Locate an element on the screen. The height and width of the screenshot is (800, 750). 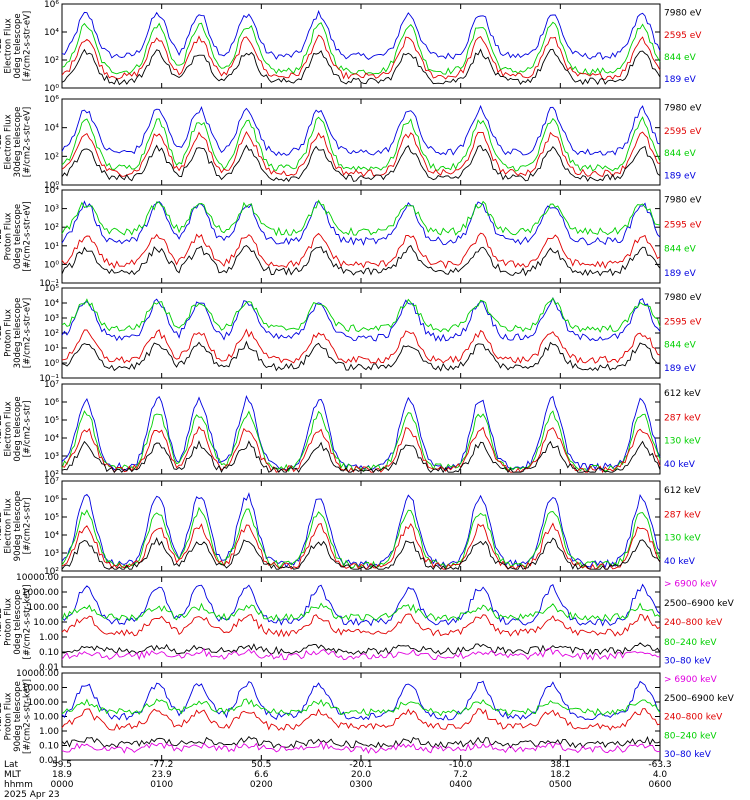
y-axis-label-line: 30deg telescope is located at coordinates (18, 142).